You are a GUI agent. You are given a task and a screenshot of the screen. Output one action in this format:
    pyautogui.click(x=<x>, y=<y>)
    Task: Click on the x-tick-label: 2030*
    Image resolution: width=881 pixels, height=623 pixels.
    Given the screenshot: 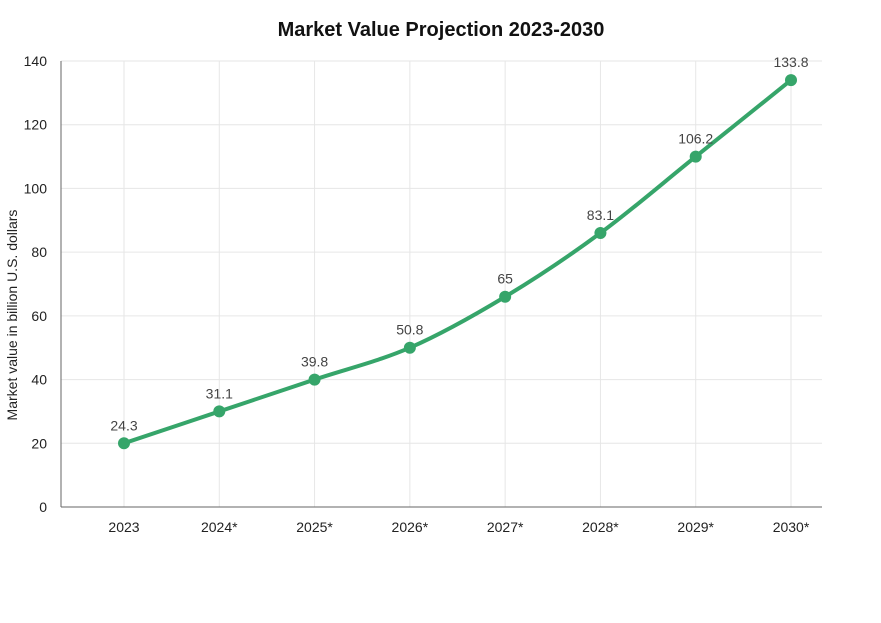 What is the action you would take?
    pyautogui.click(x=791, y=527)
    